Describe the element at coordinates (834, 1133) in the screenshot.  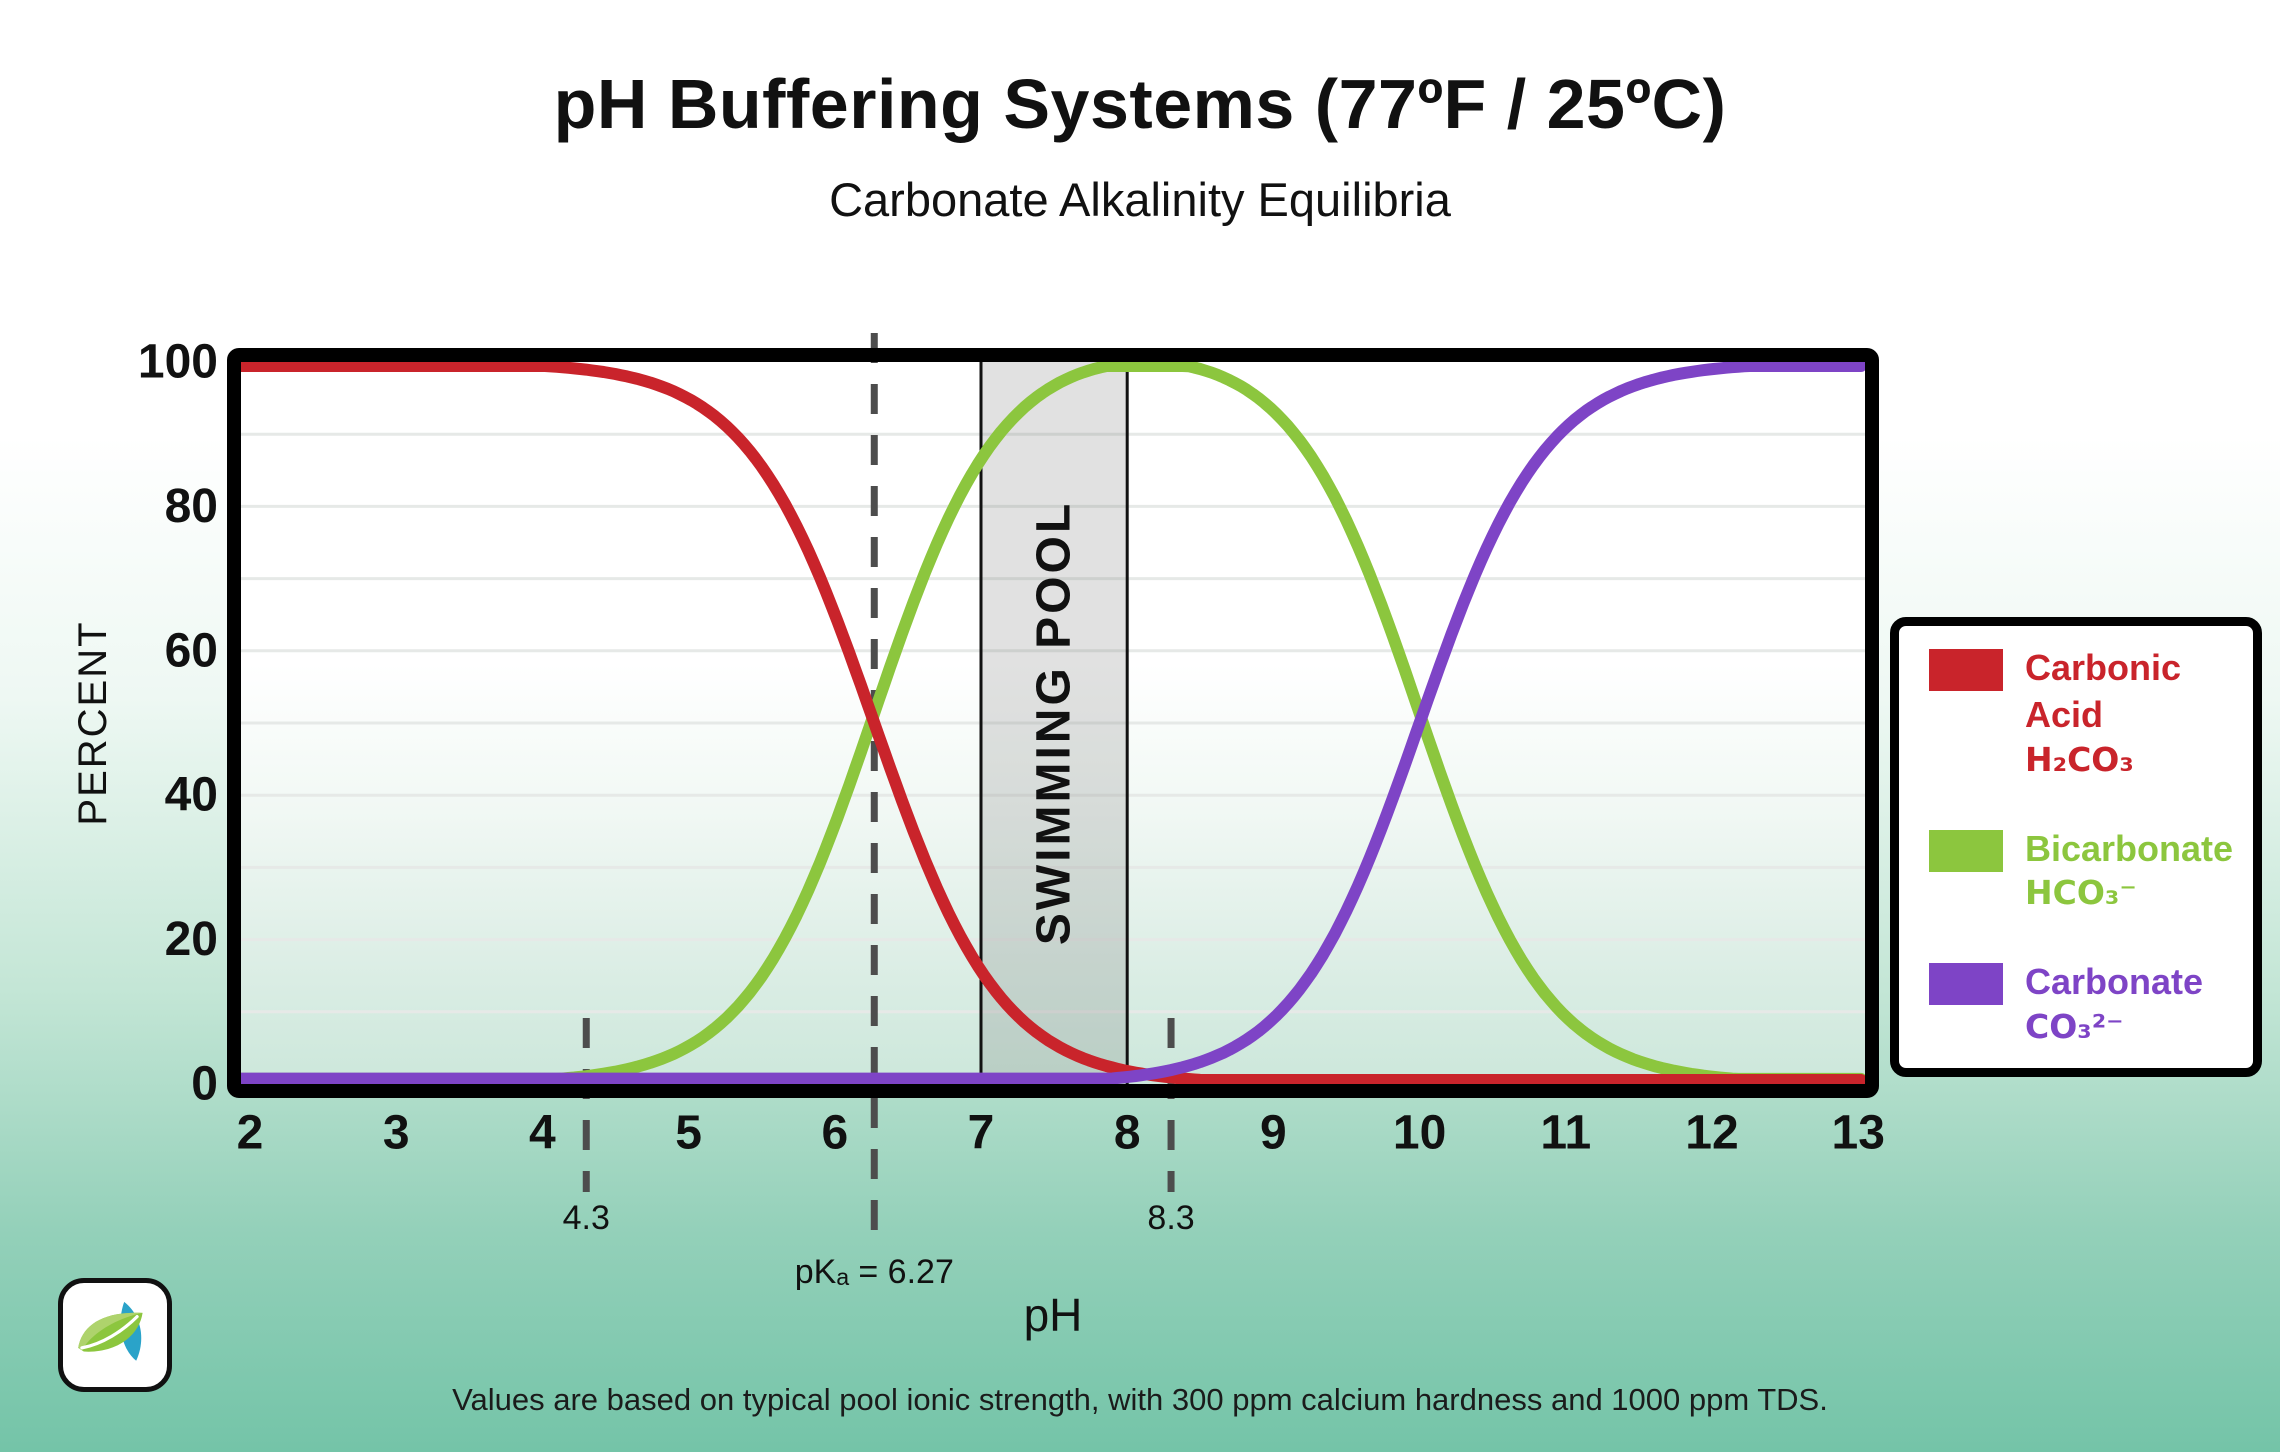
I see `x-tick-label: 6` at that location.